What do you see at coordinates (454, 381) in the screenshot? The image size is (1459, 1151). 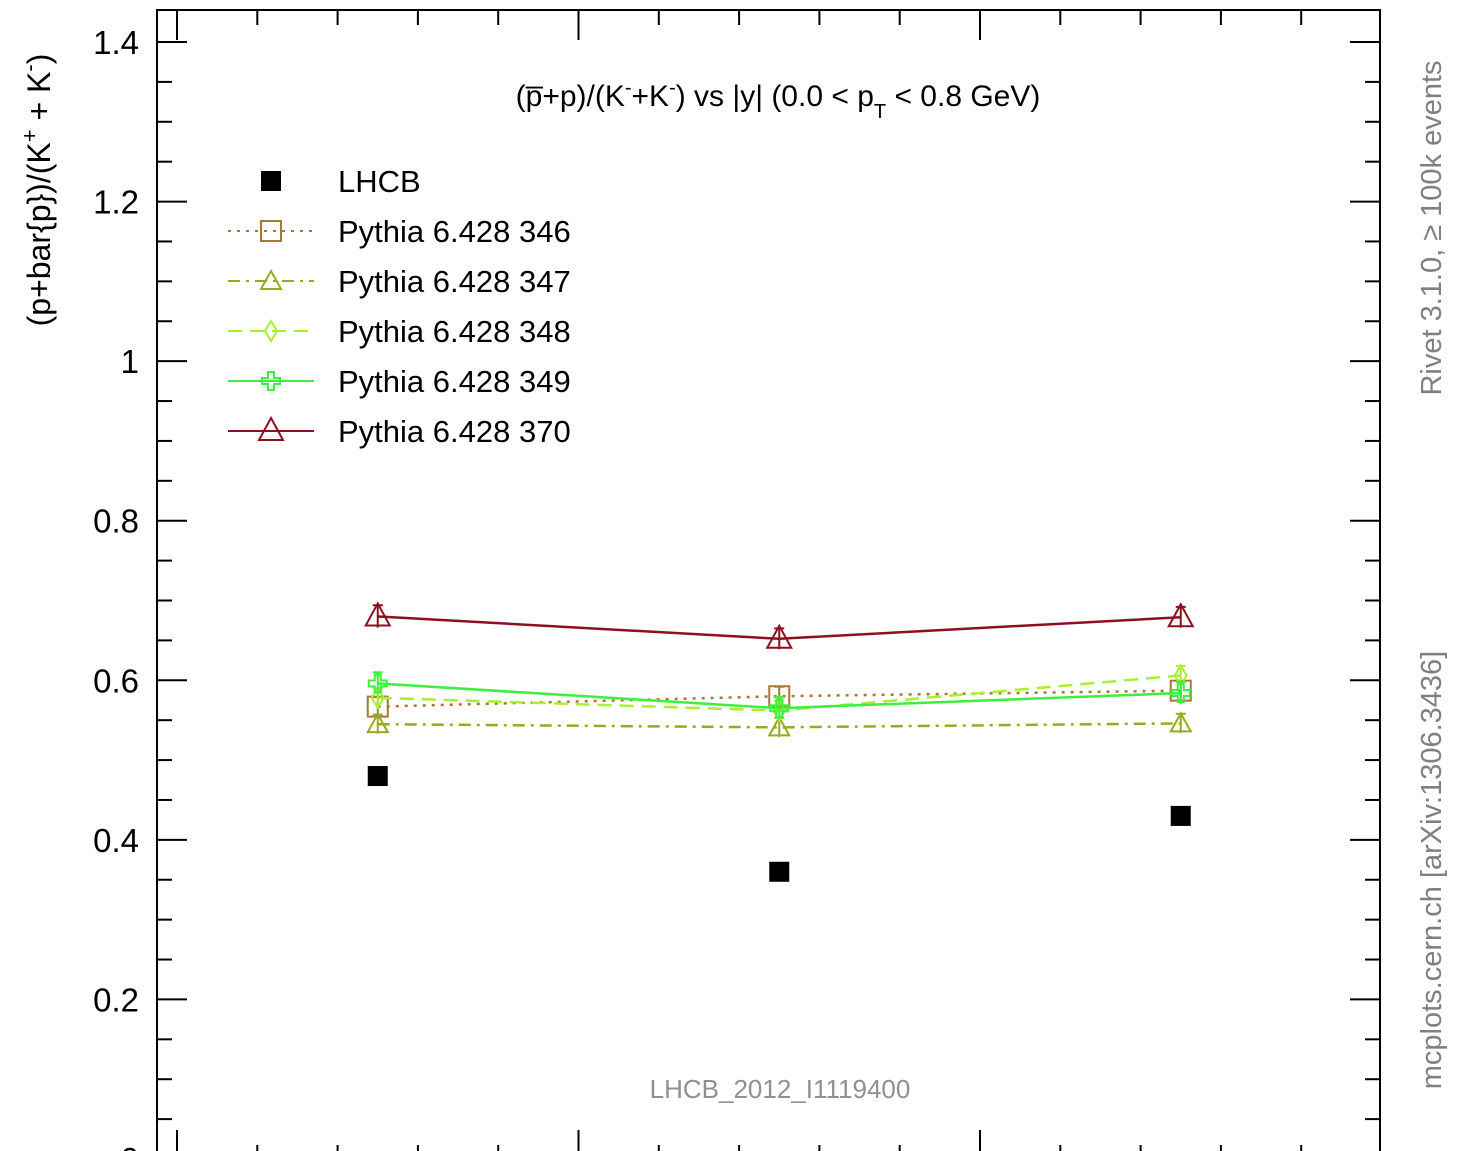 I see `legend-label: Pythia 6.428 349` at bounding box center [454, 381].